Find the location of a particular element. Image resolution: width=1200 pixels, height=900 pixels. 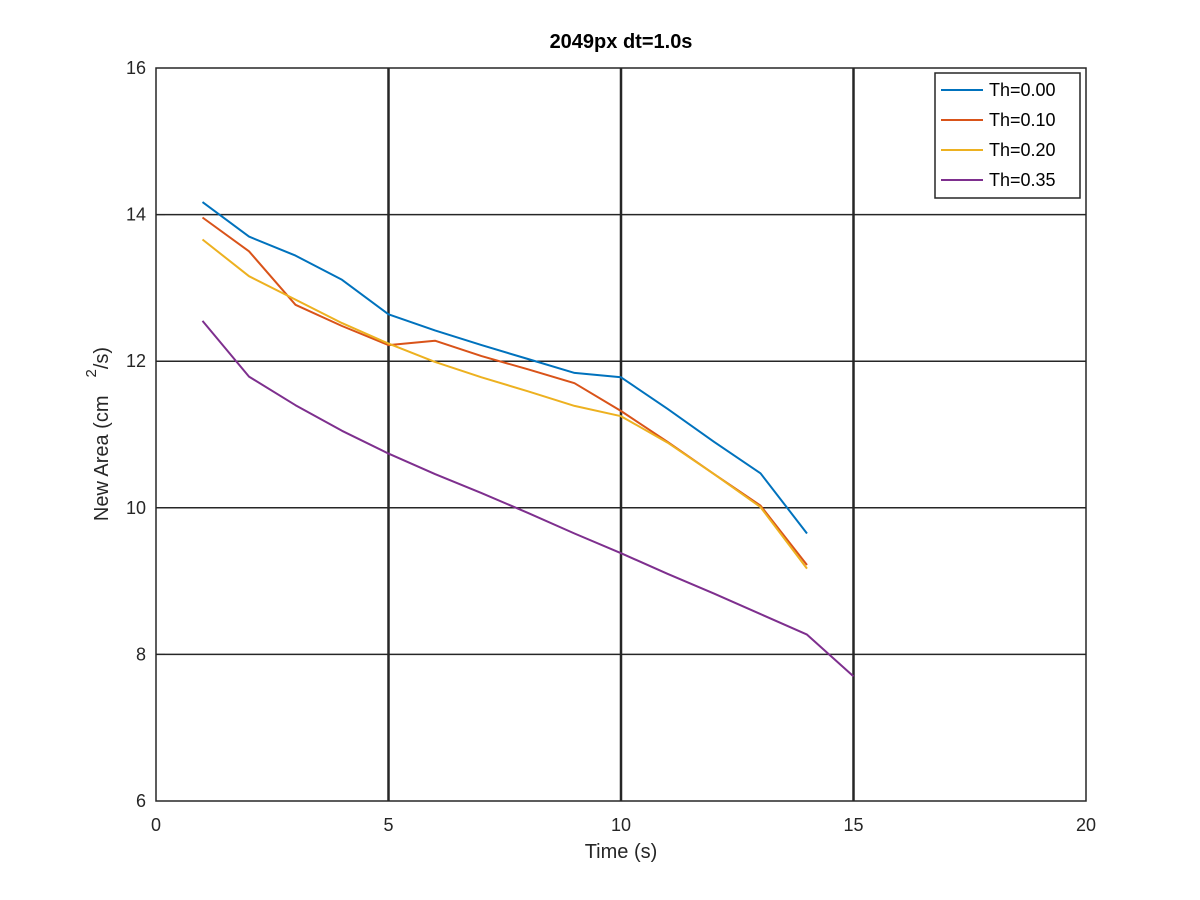

y-tick-label: 16 is located at coordinates (136, 68).